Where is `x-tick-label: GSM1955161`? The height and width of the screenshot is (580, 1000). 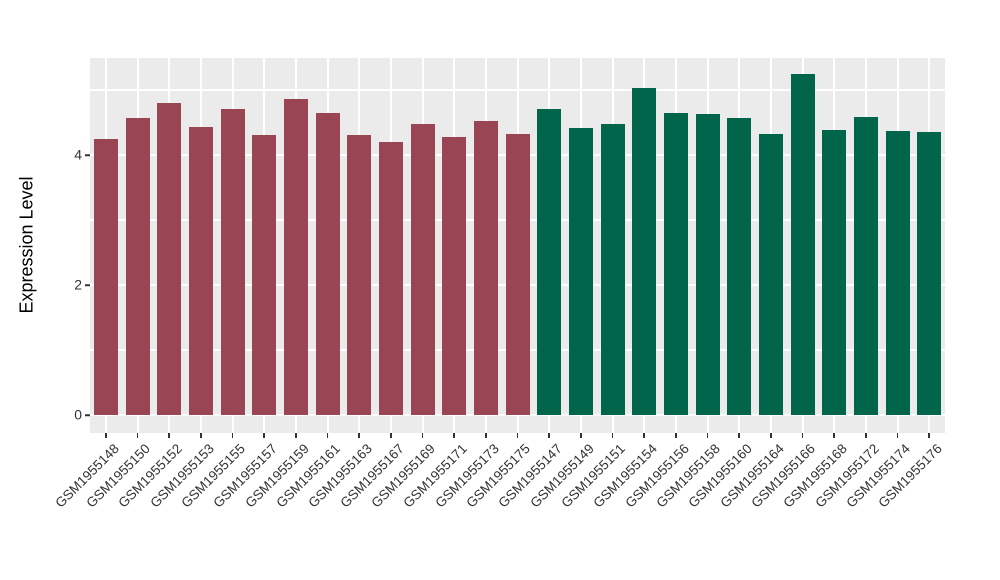 x-tick-label: GSM1955161 is located at coordinates (308, 476).